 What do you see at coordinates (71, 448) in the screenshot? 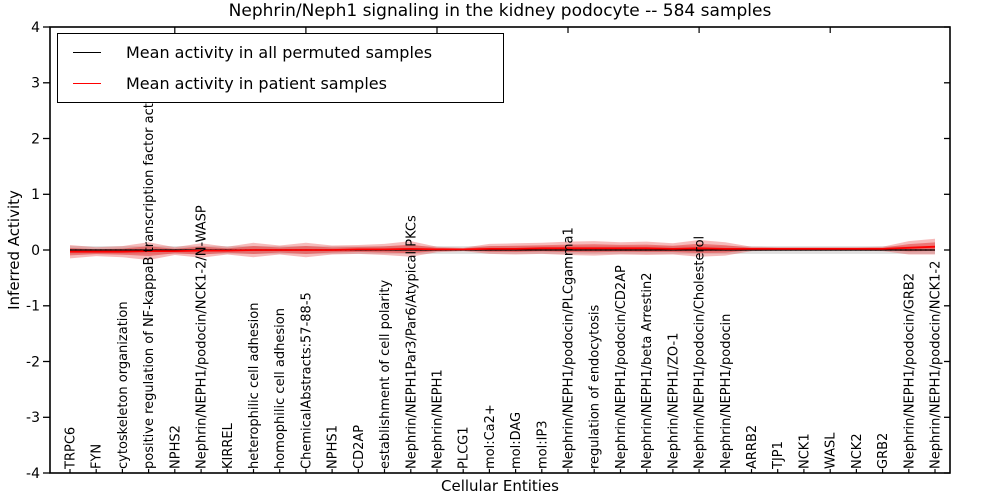
I see `x-tick-label: TRPC6` at bounding box center [71, 448].